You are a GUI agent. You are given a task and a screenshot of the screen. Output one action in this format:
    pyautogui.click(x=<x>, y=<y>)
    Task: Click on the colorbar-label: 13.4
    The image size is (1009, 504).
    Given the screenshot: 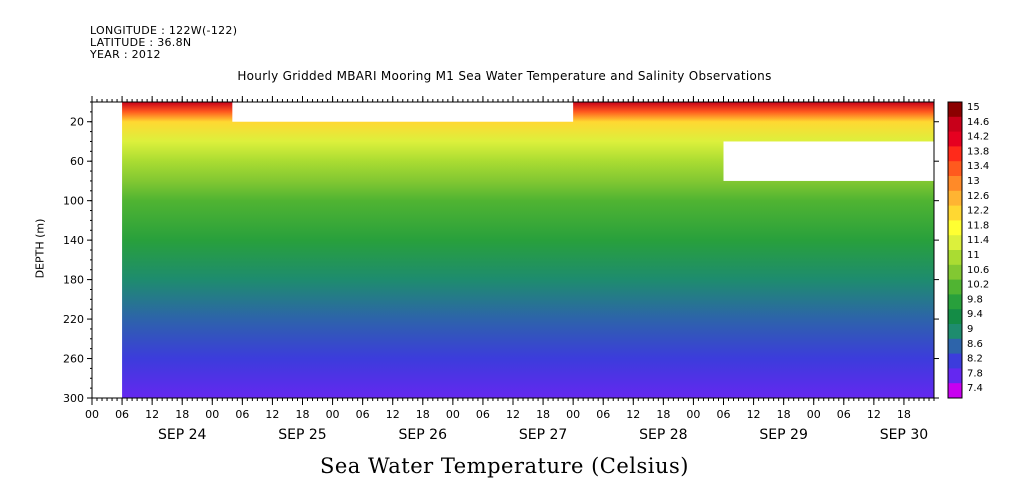 What is the action you would take?
    pyautogui.click(x=978, y=166)
    